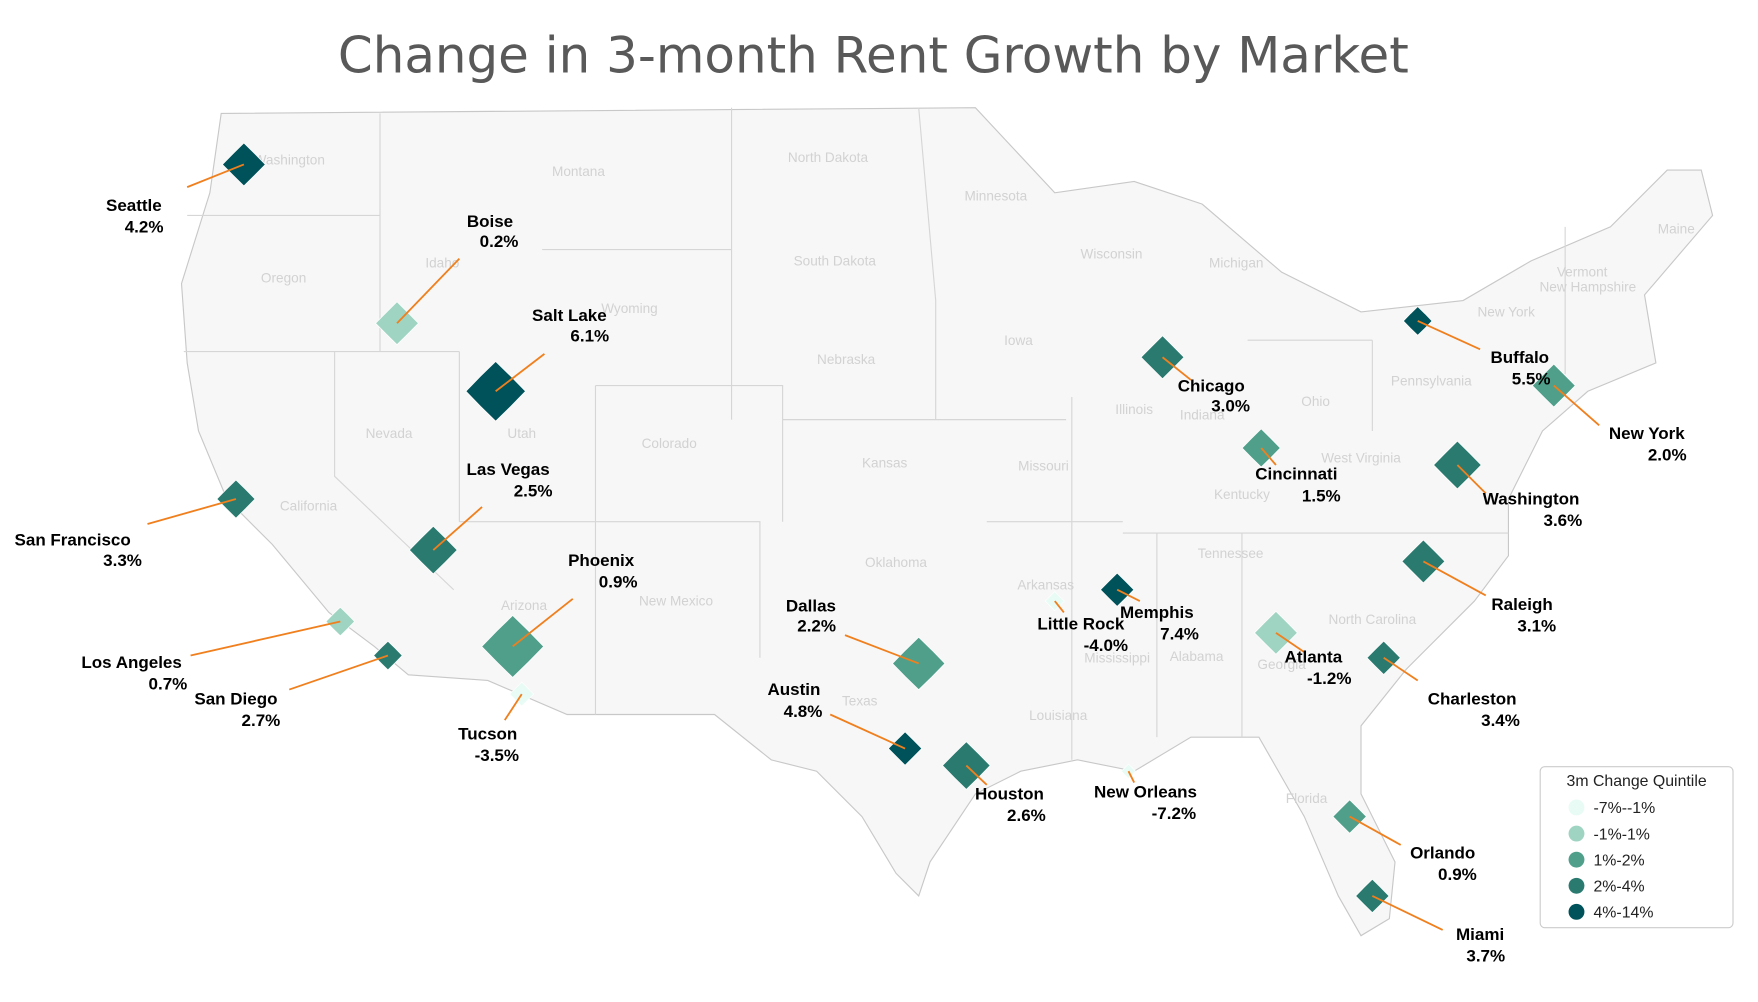 This screenshot has width=1758, height=1002. What do you see at coordinates (1563, 520) in the screenshot?
I see `market-value: 3.6%` at bounding box center [1563, 520].